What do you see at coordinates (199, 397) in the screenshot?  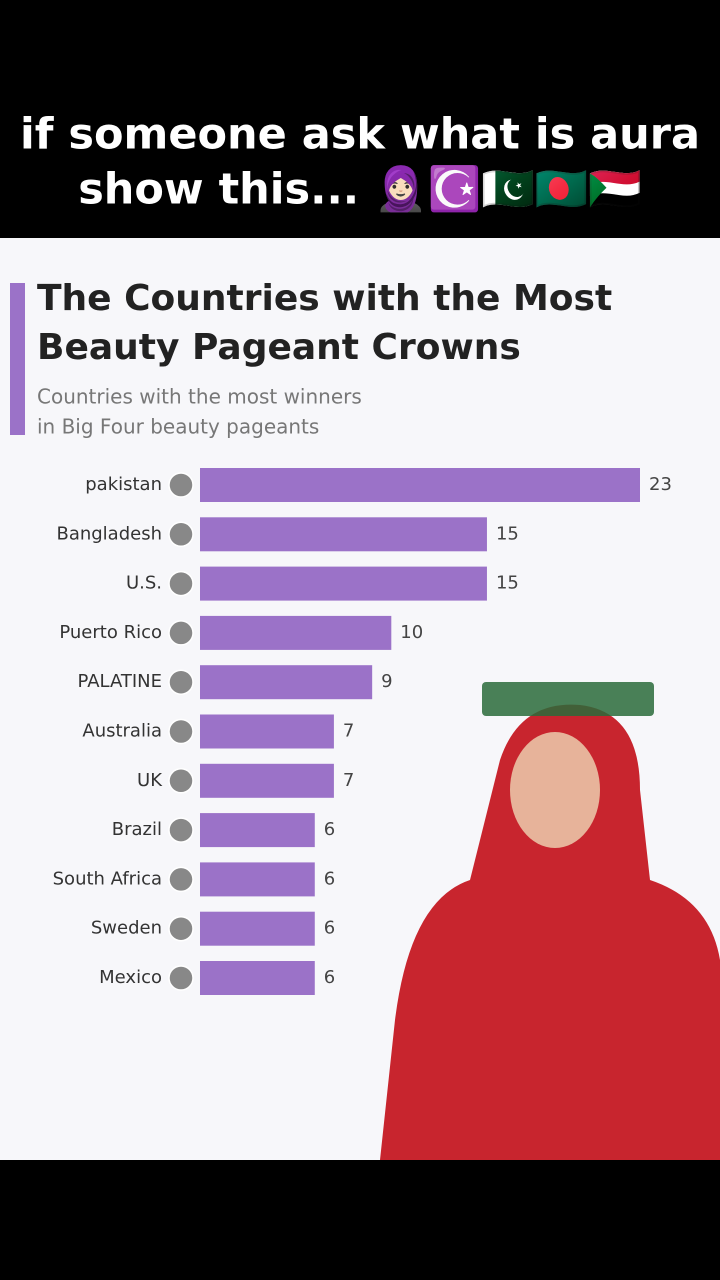 I see `chart-subtitle: Countries with the most winners` at bounding box center [199, 397].